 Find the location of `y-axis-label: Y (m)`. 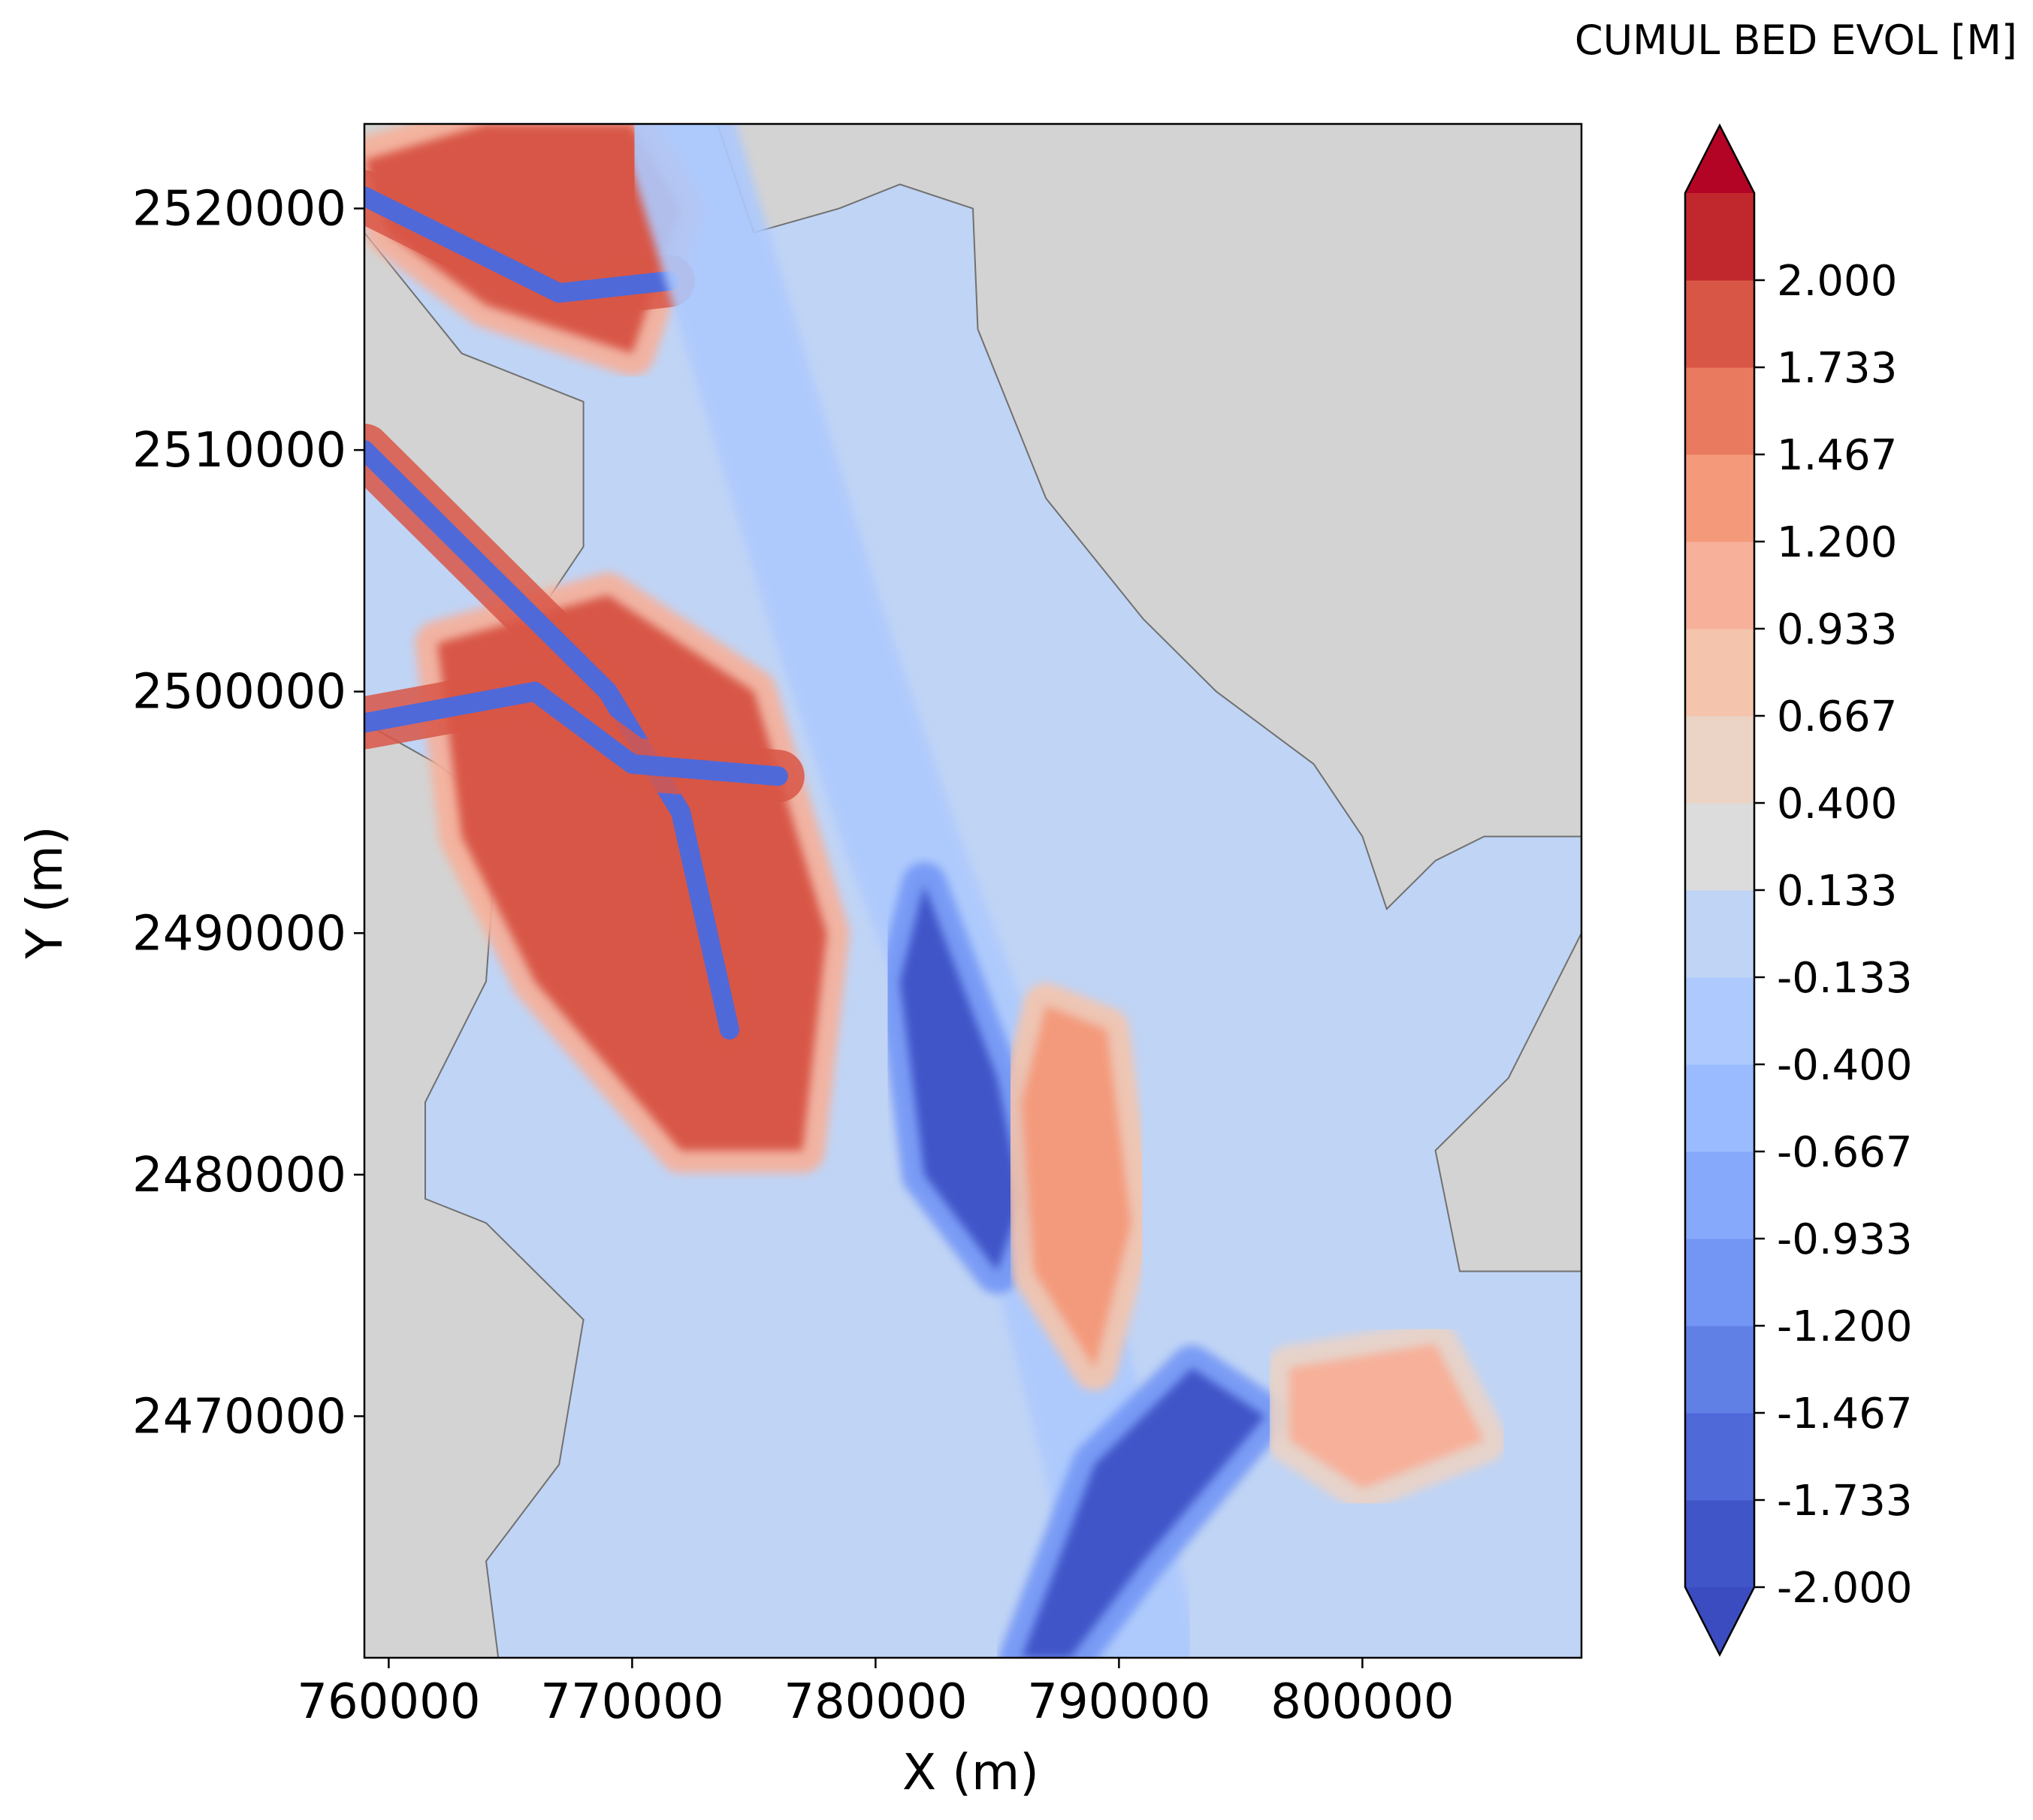

y-axis-label: Y (m) is located at coordinates (45, 892).